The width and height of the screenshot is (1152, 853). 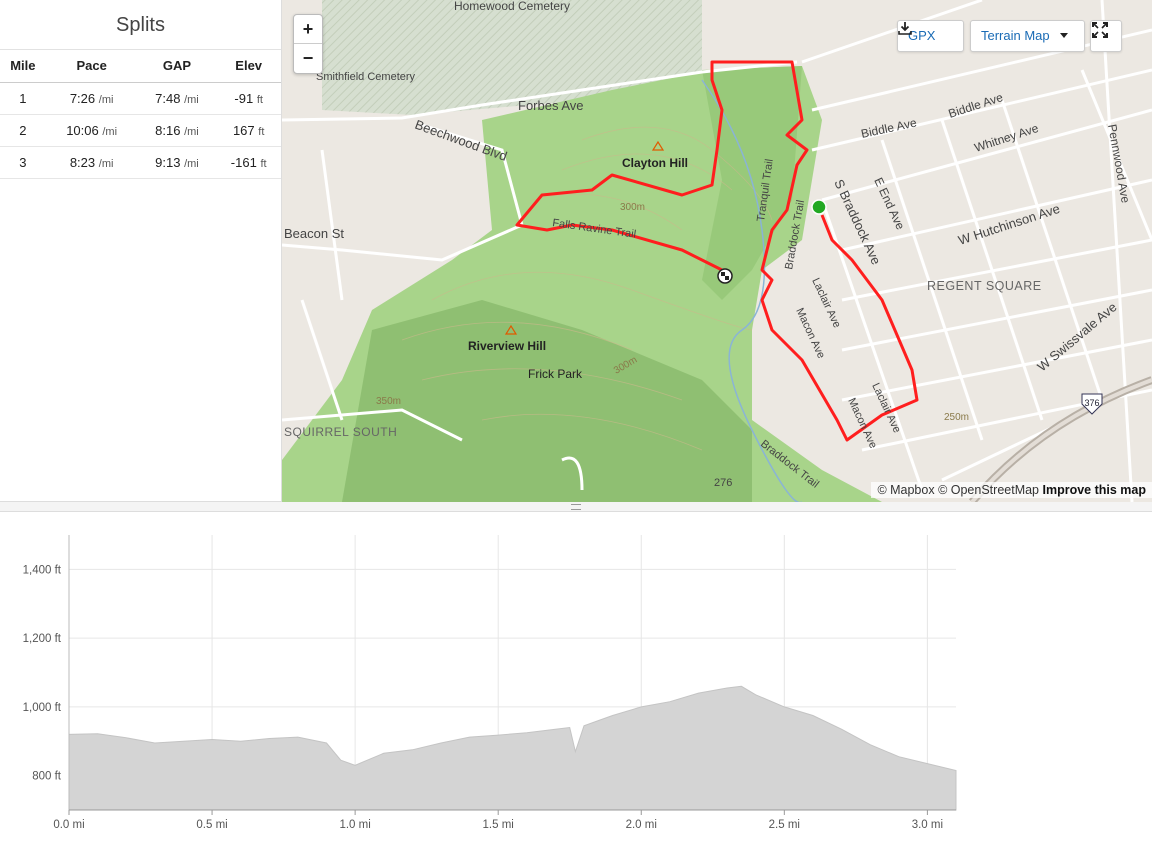 I want to click on x-tick-label: 0.5 mi, so click(x=211, y=825).